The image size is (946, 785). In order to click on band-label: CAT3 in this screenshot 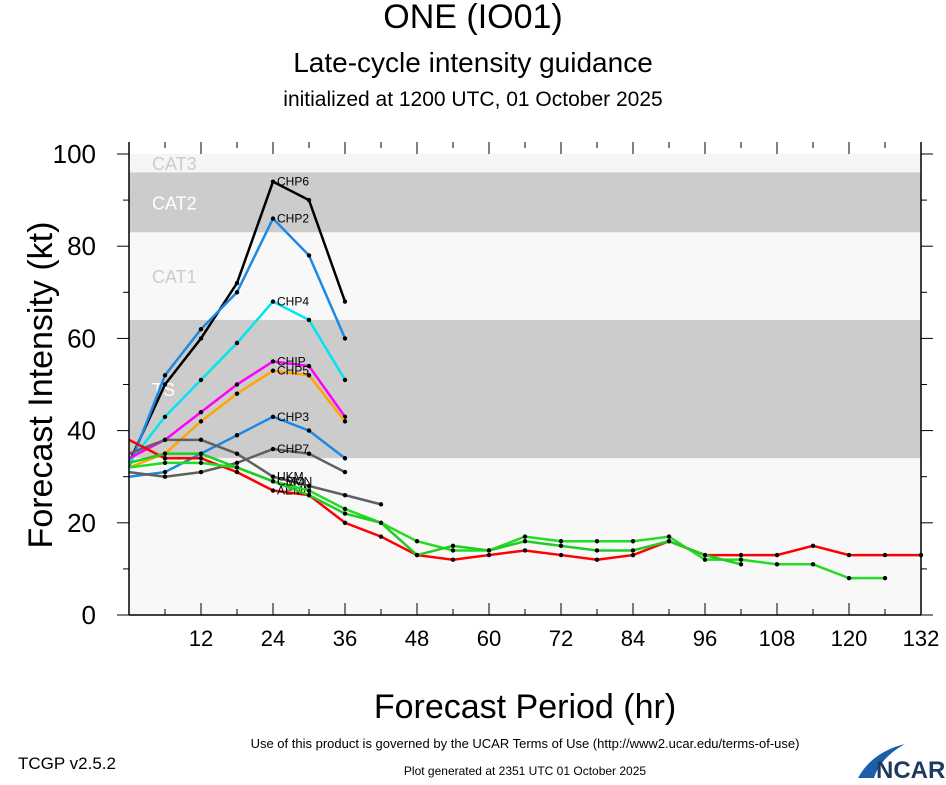, I will do `click(174, 164)`.